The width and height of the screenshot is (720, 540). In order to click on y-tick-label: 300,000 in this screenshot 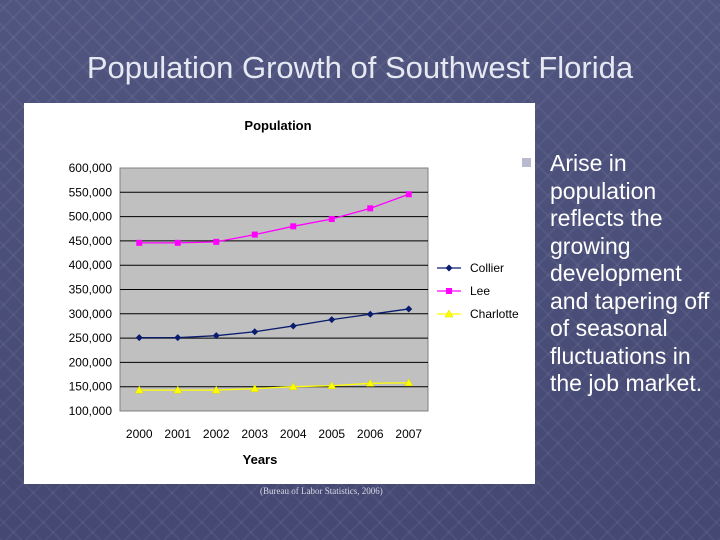, I will do `click(91, 314)`.